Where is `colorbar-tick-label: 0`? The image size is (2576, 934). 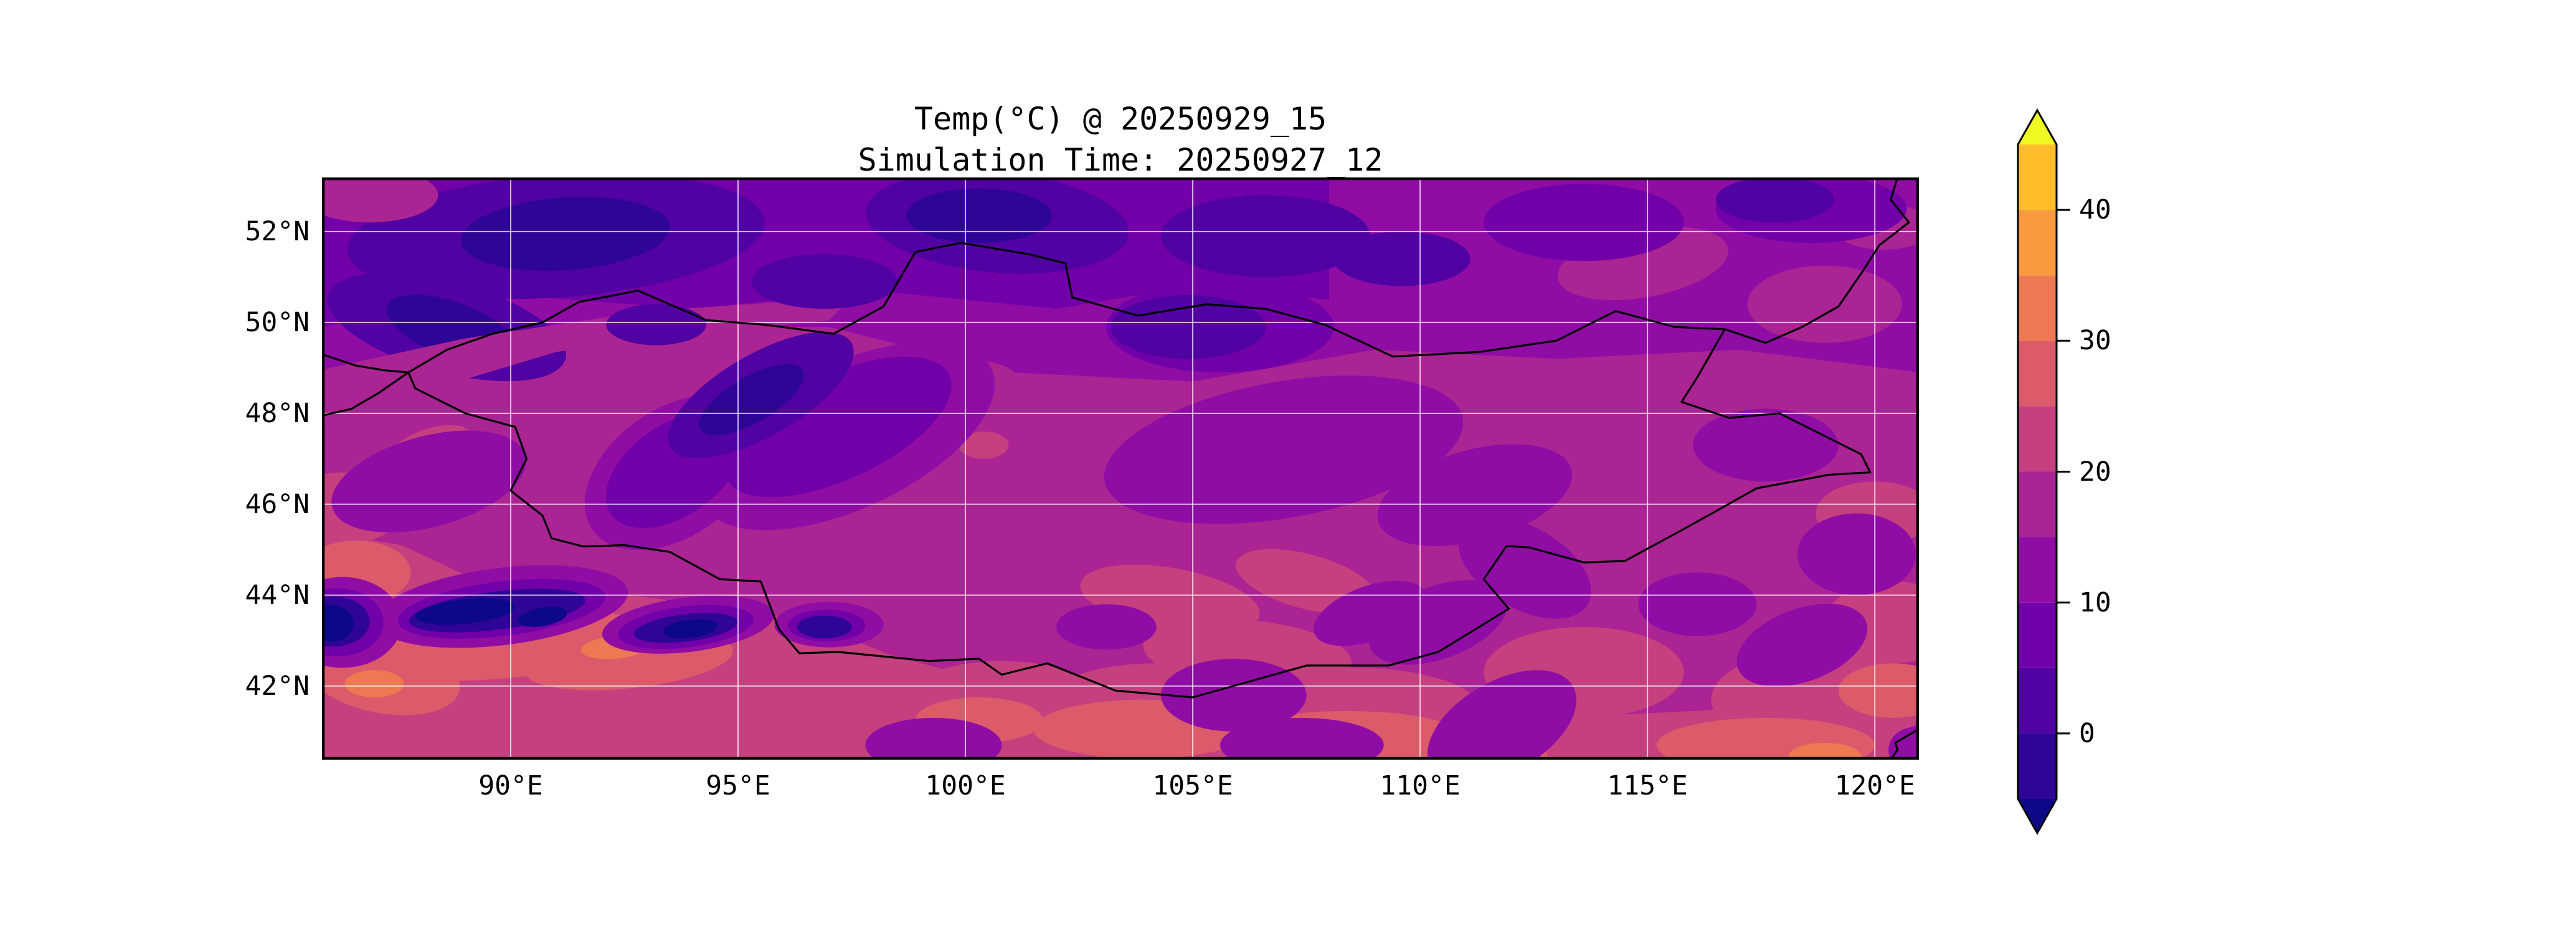 colorbar-tick-label: 0 is located at coordinates (2087, 733).